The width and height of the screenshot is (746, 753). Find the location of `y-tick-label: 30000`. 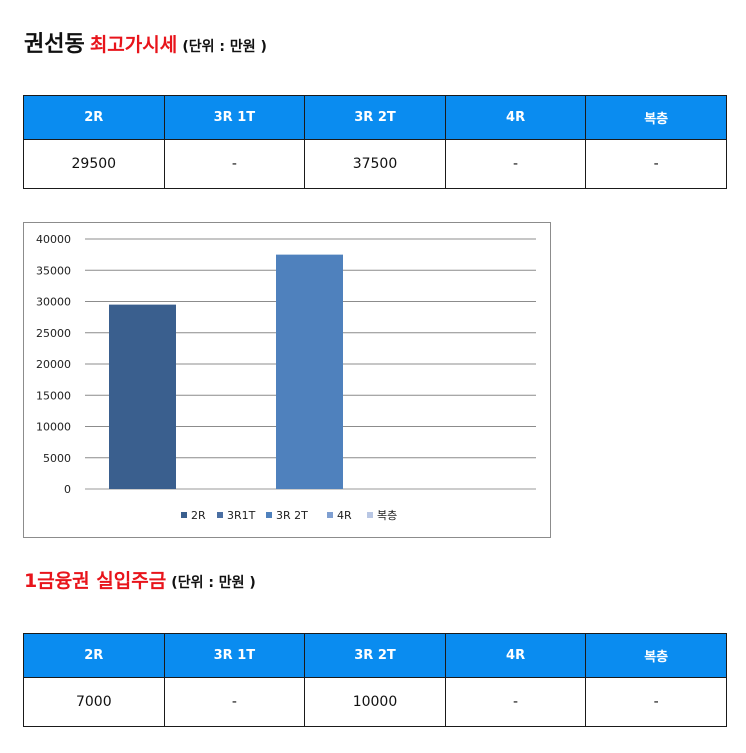

y-tick-label: 30000 is located at coordinates (53, 302).